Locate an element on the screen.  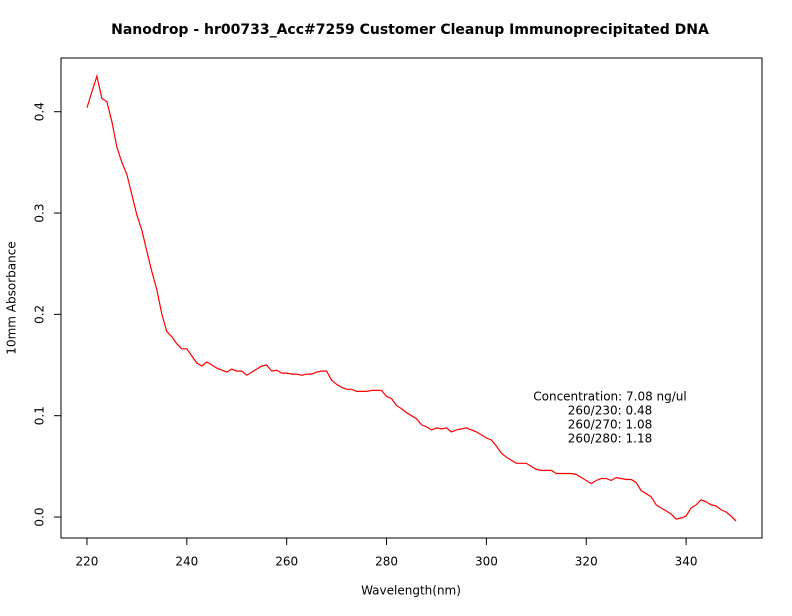
x-tick-label: 220 is located at coordinates (87, 562).